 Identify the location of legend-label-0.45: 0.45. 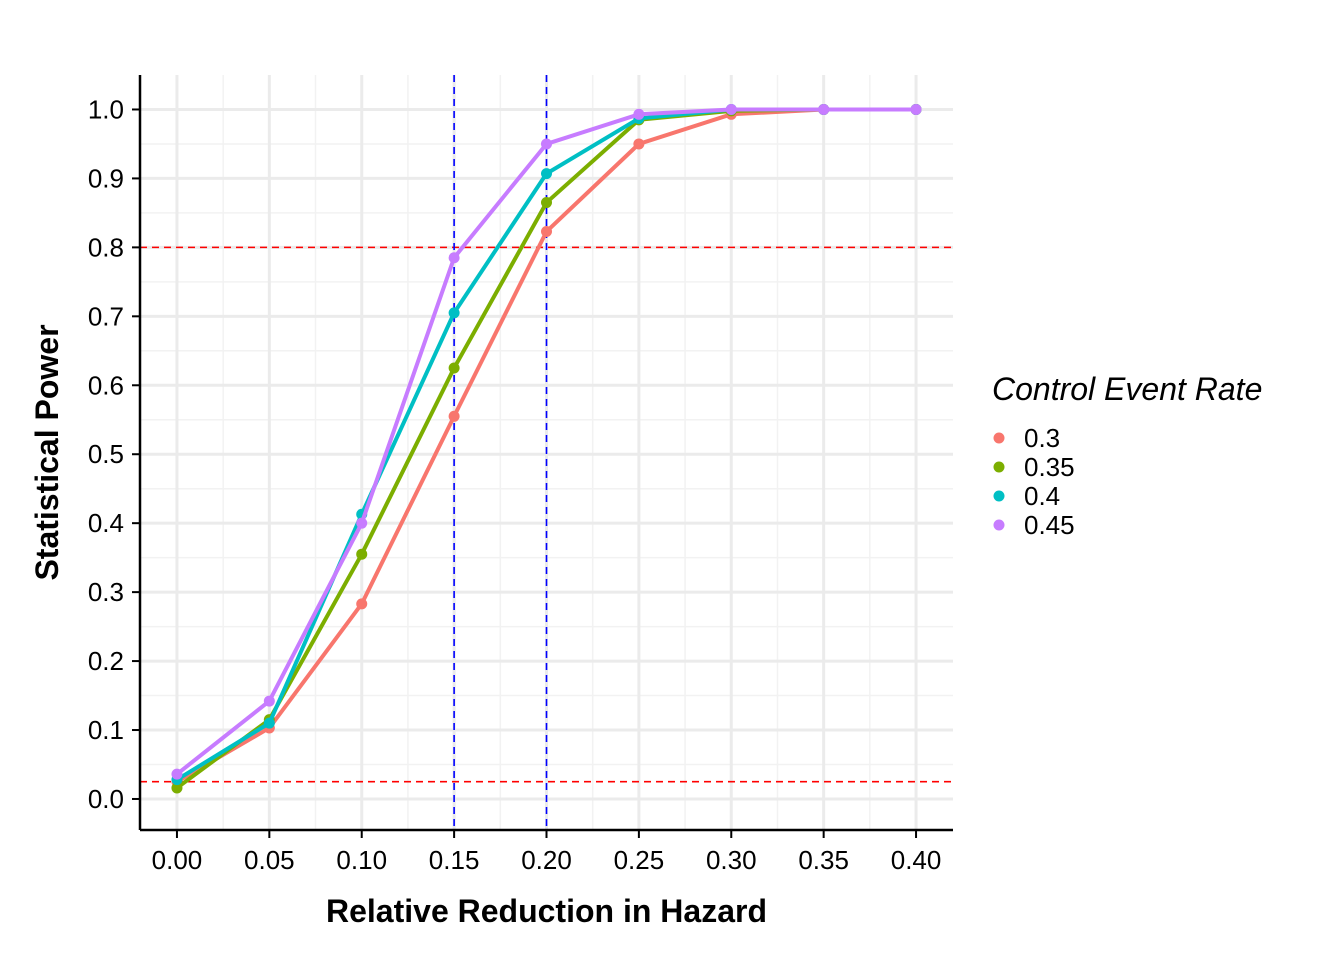
(1049, 525).